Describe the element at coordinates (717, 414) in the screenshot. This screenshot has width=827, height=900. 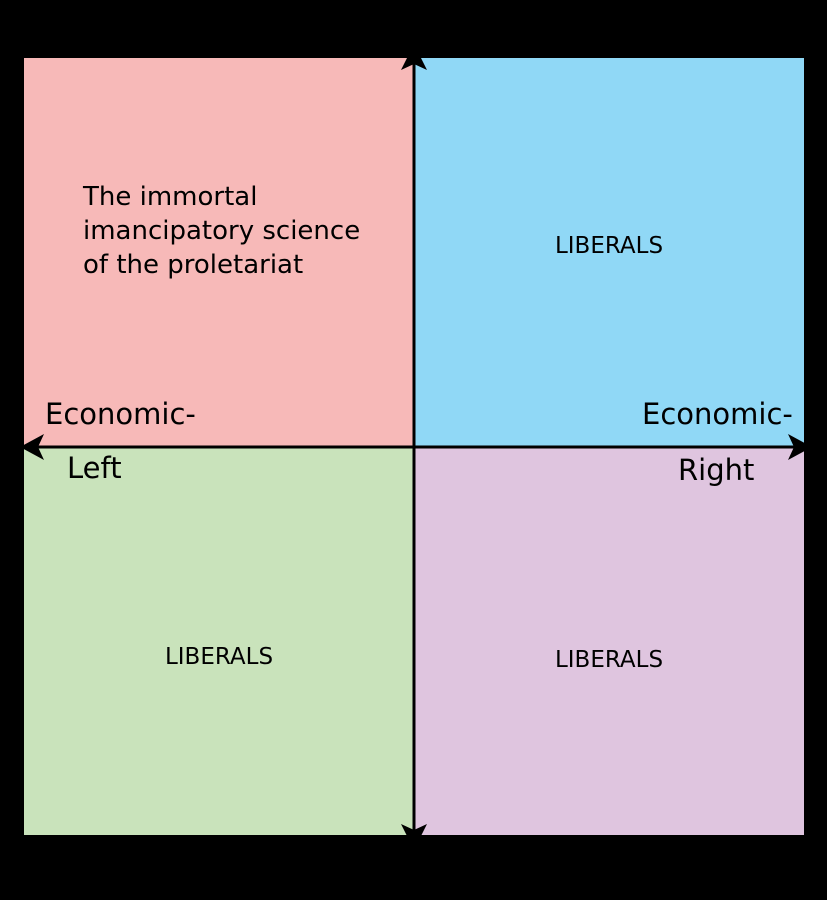
I see `economic-right-label-line1: Economic-` at that location.